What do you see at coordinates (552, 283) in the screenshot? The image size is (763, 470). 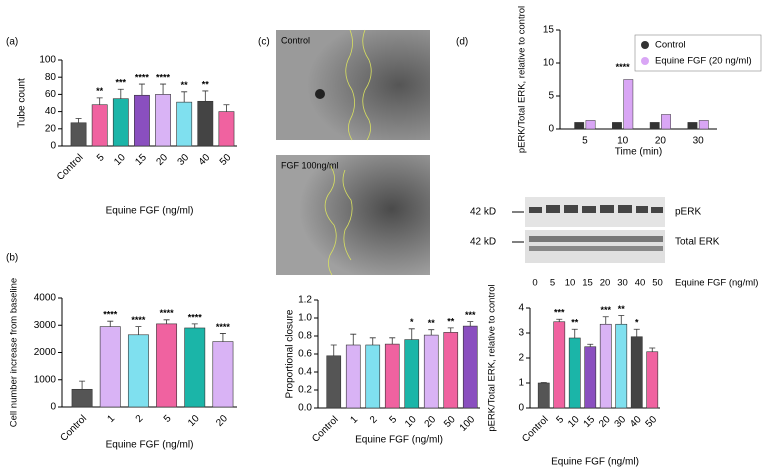 I see `lane-label: 5` at bounding box center [552, 283].